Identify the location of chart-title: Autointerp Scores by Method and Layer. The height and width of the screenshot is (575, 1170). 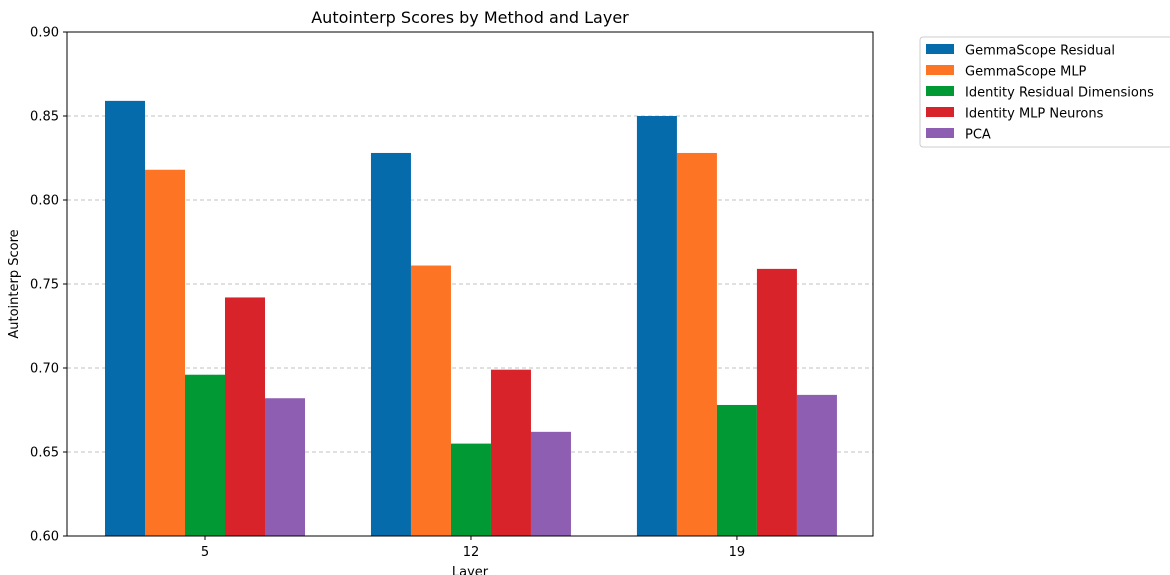
(470, 17).